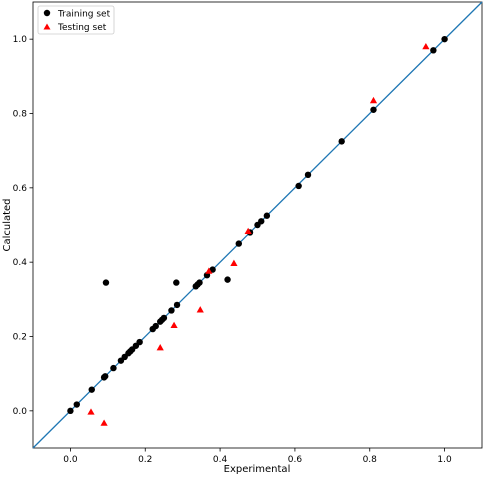  Describe the element at coordinates (20, 40) in the screenshot. I see `y-tick-label: 1.0` at that location.